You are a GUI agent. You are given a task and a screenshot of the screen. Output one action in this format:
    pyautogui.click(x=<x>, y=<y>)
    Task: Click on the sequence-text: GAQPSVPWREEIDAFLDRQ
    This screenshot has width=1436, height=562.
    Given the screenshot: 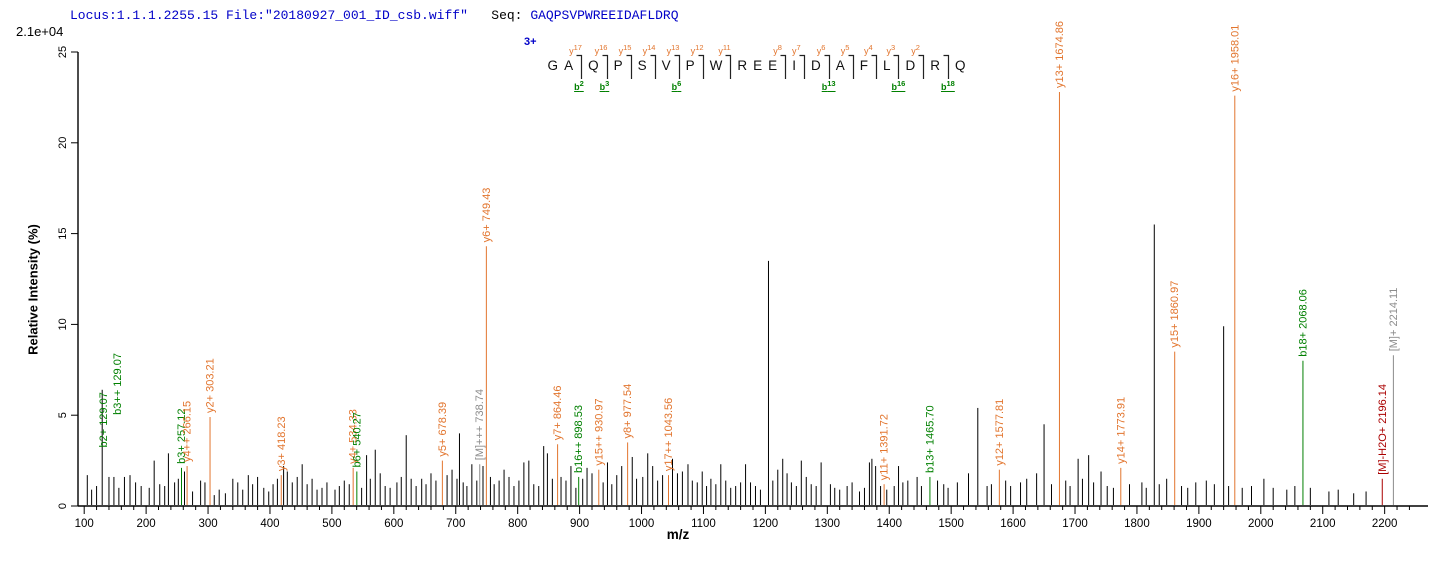 What is the action you would take?
    pyautogui.click(x=604, y=15)
    